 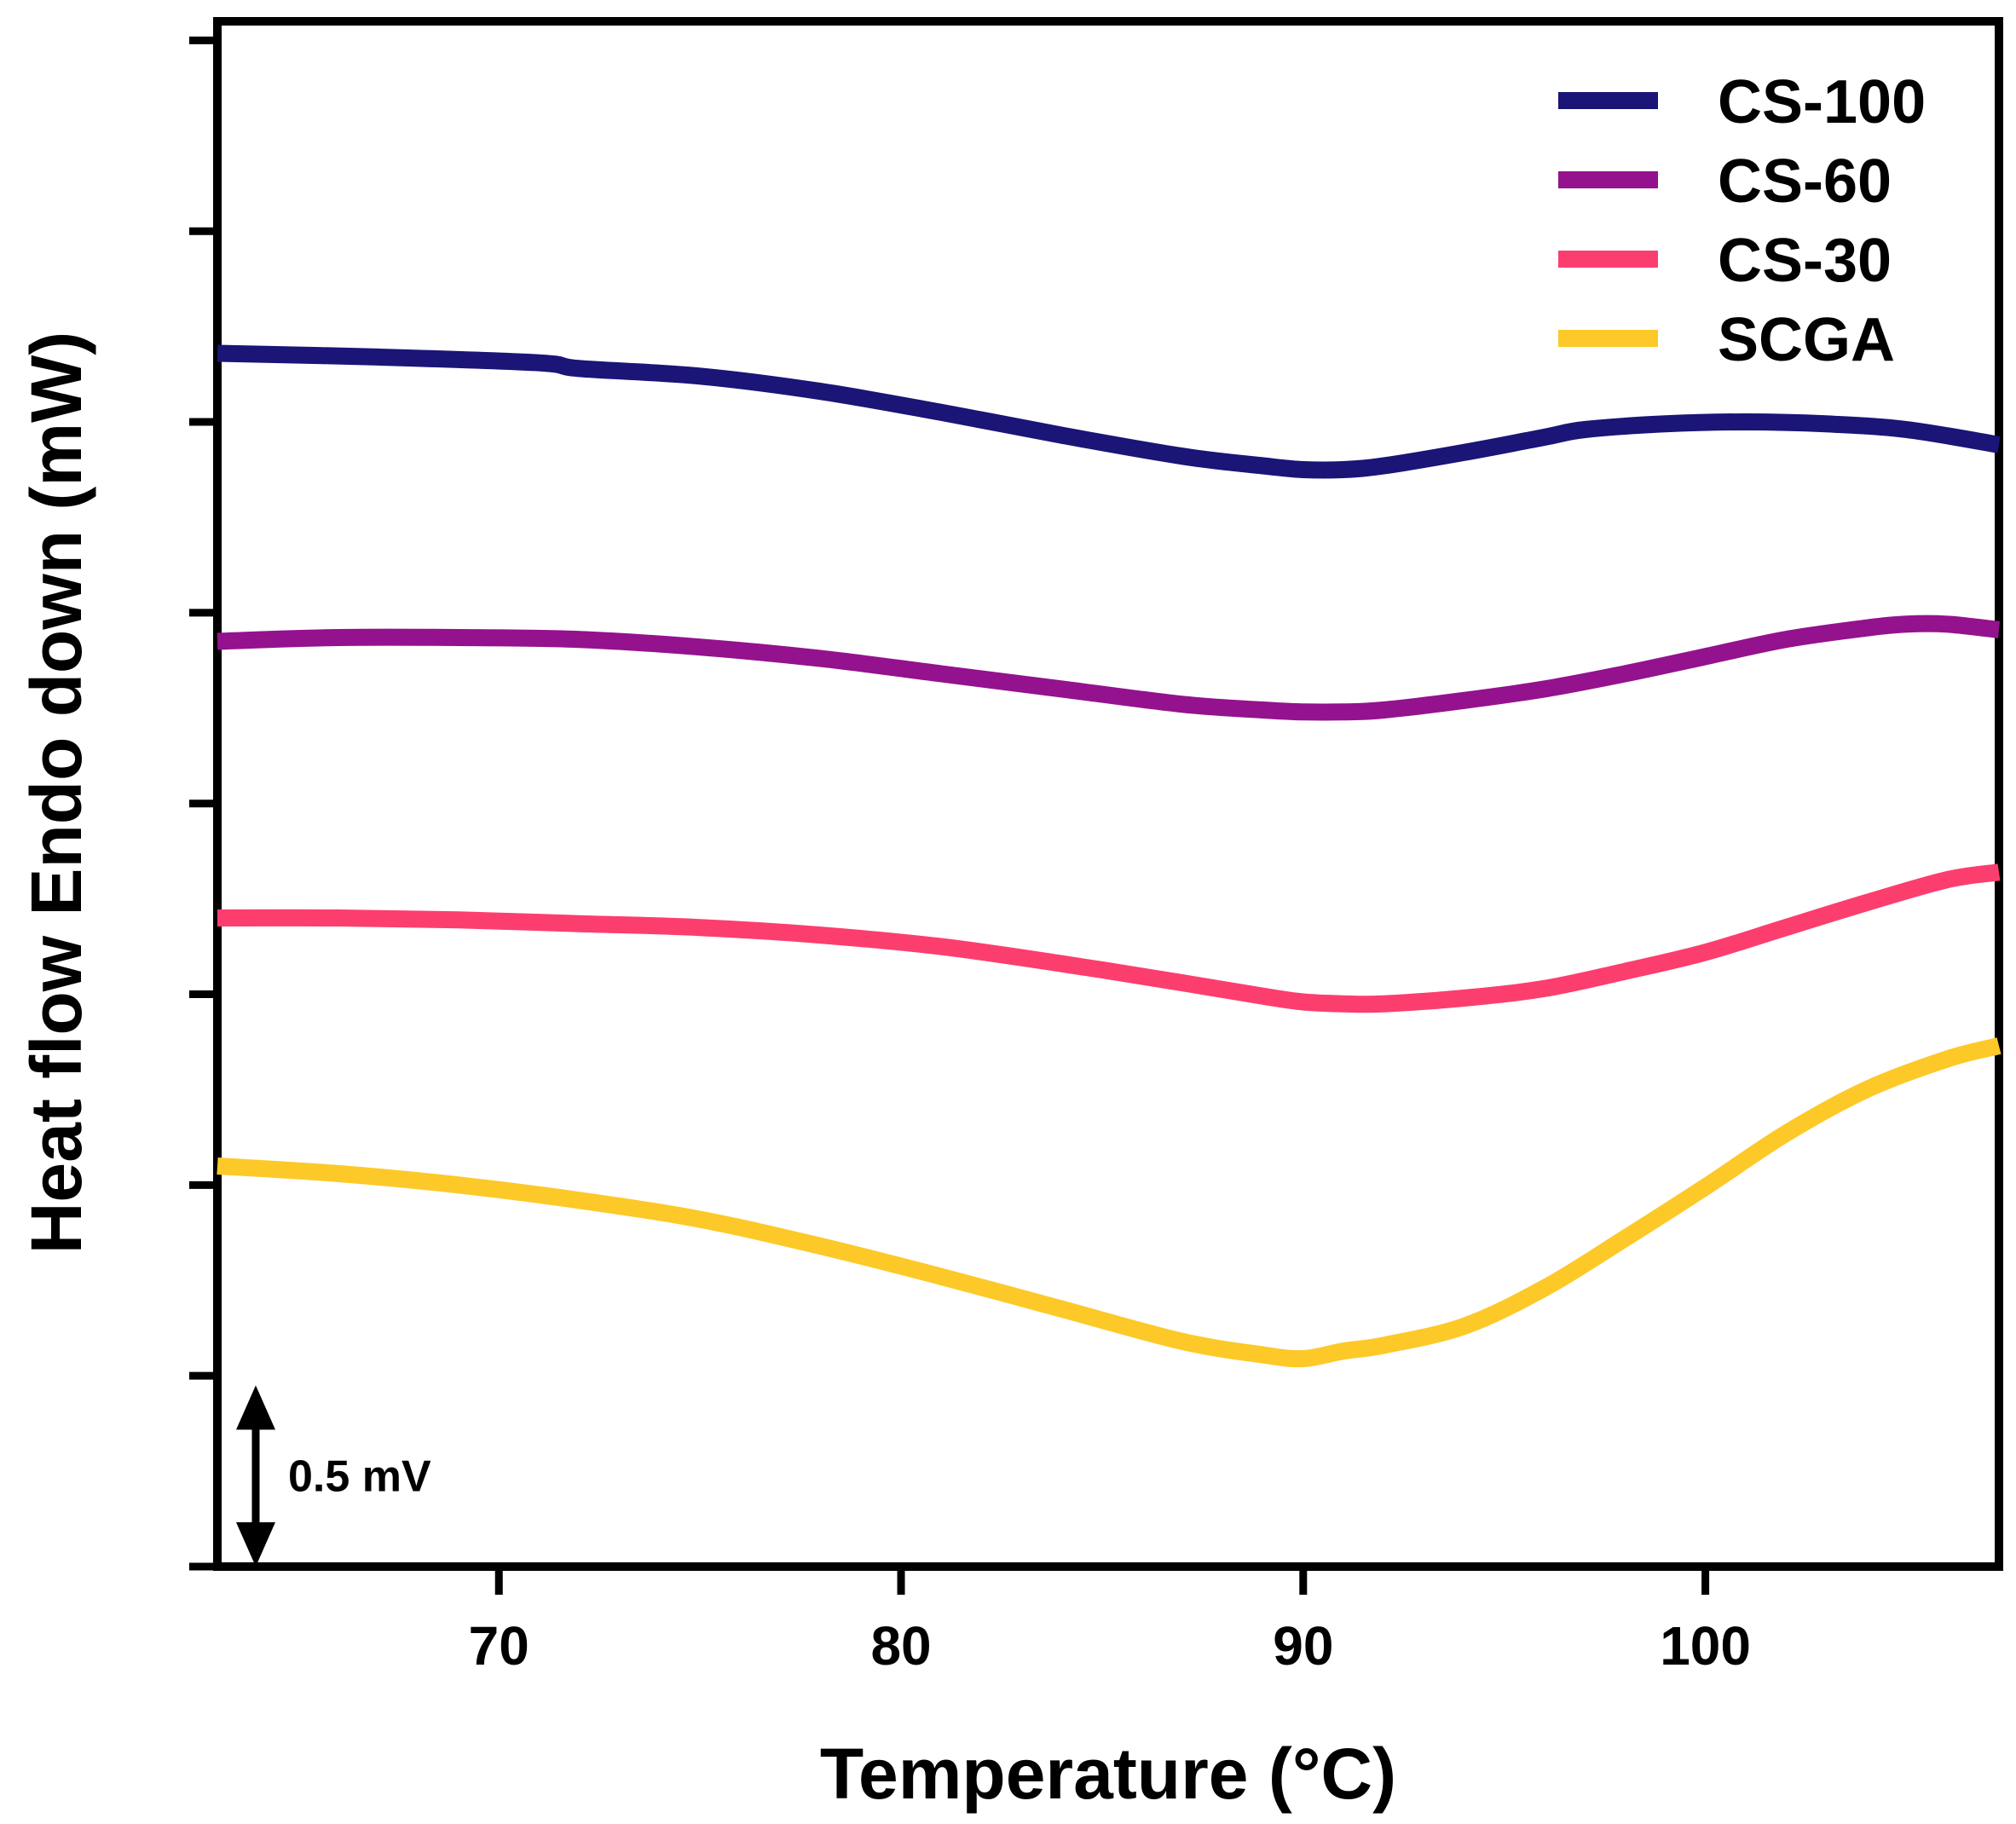 What do you see at coordinates (1705, 1646) in the screenshot?
I see `x-tick-label: 100` at bounding box center [1705, 1646].